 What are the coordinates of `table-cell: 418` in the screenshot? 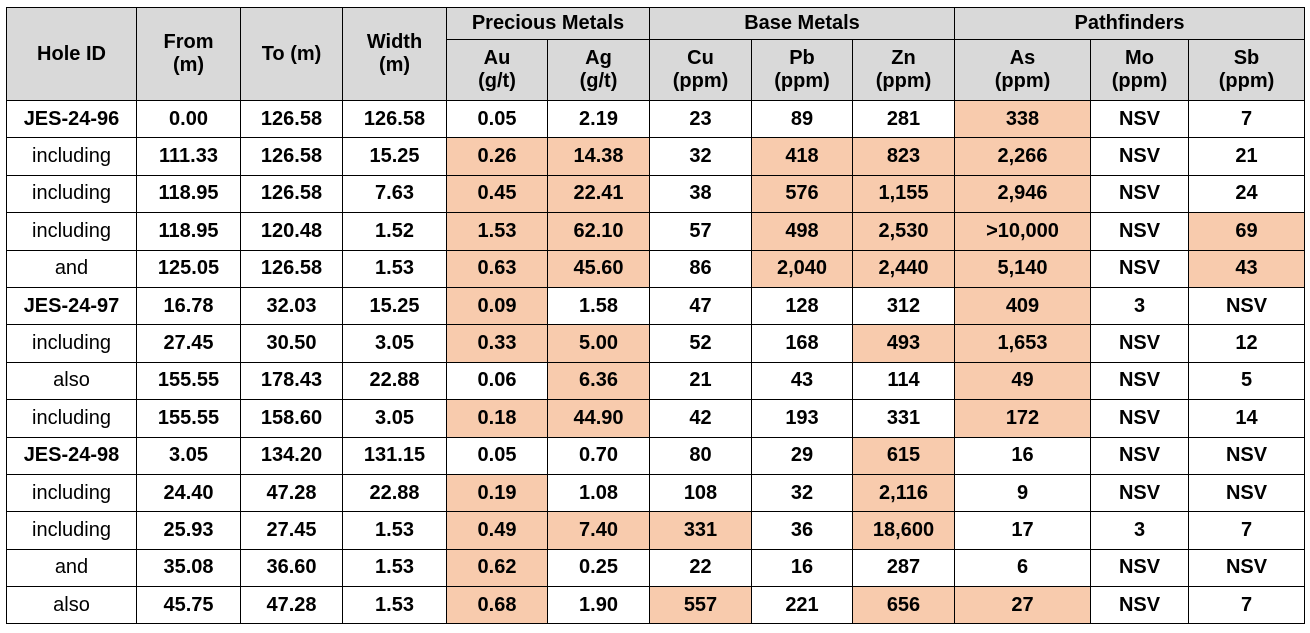 It's located at (802, 156).